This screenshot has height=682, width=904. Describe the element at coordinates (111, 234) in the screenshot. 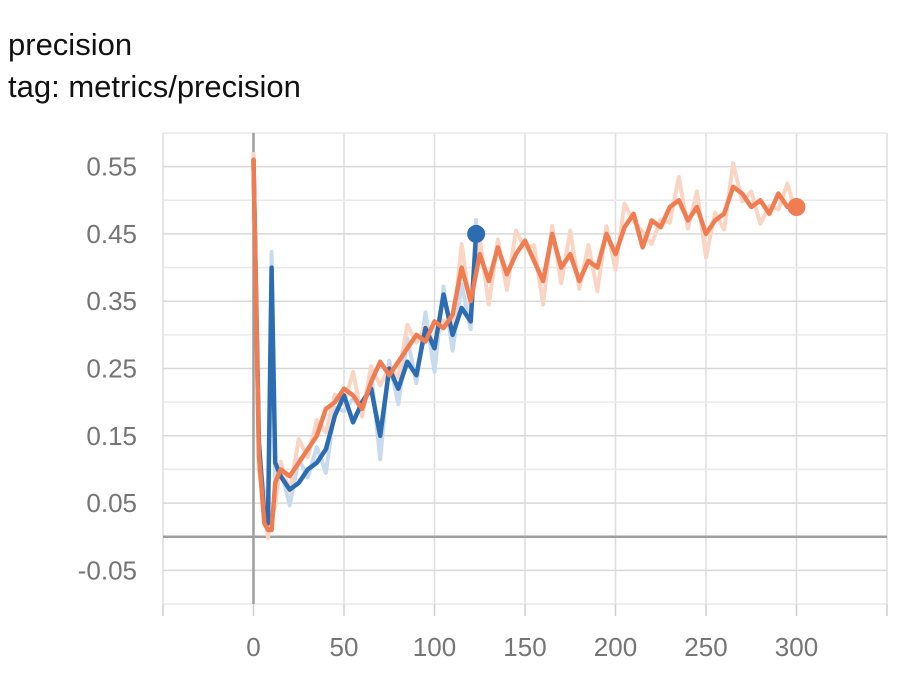

I see `y-tick-label: 0.45` at that location.